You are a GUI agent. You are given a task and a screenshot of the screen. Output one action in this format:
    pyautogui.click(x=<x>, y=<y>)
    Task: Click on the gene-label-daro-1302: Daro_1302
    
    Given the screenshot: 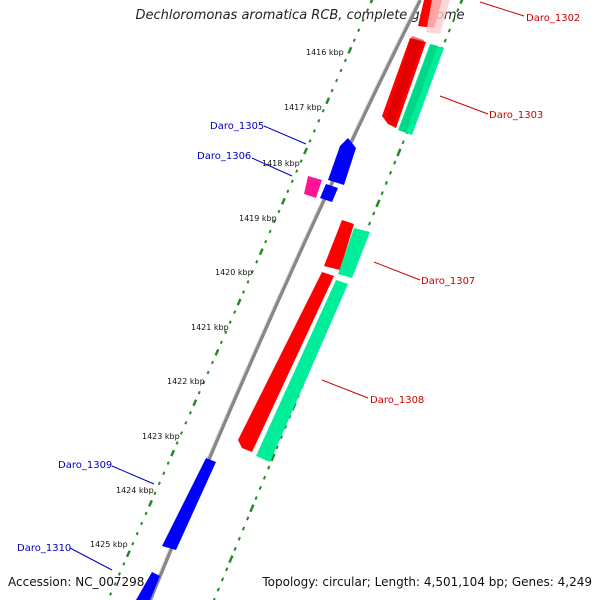 What is the action you would take?
    pyautogui.click(x=553, y=18)
    